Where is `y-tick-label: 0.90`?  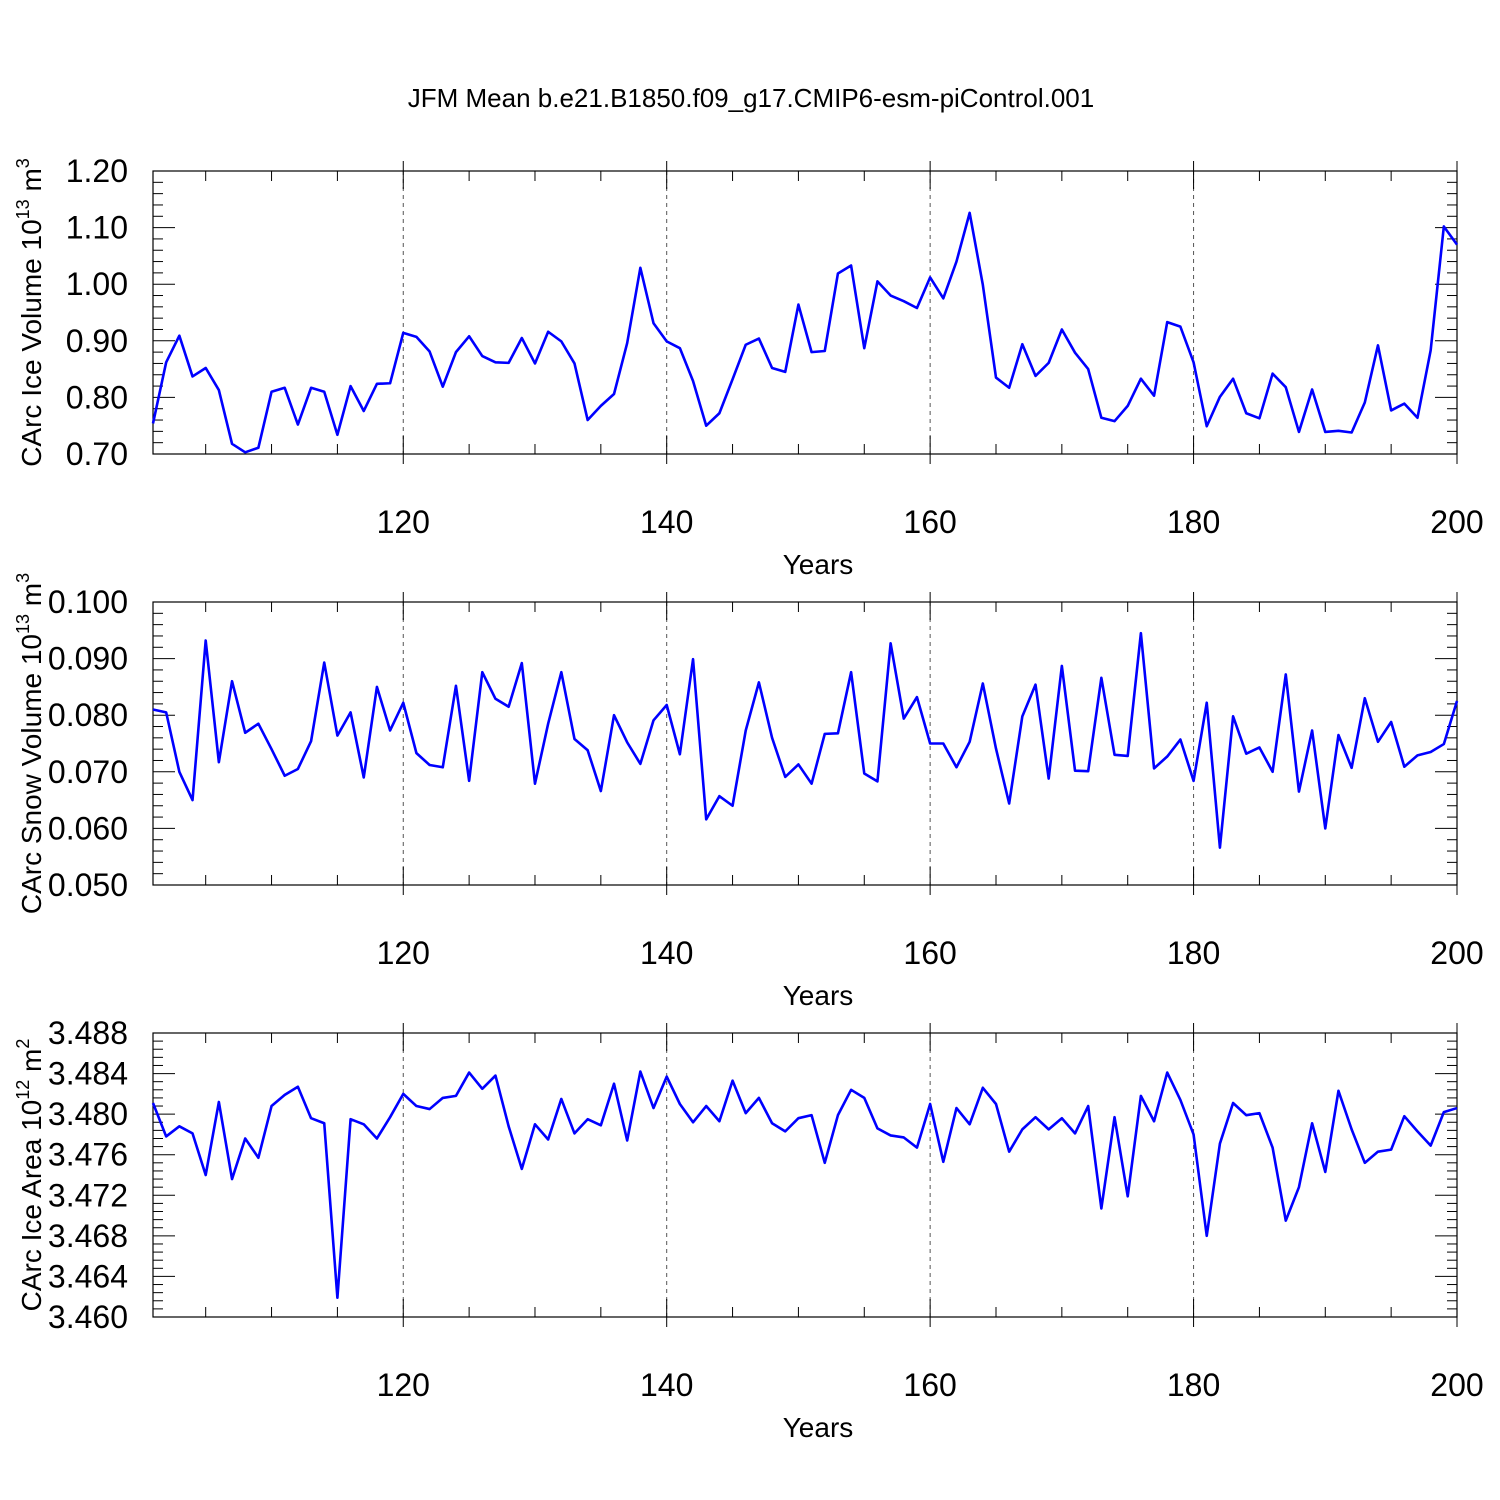
y-tick-label: 0.90 is located at coordinates (97, 341).